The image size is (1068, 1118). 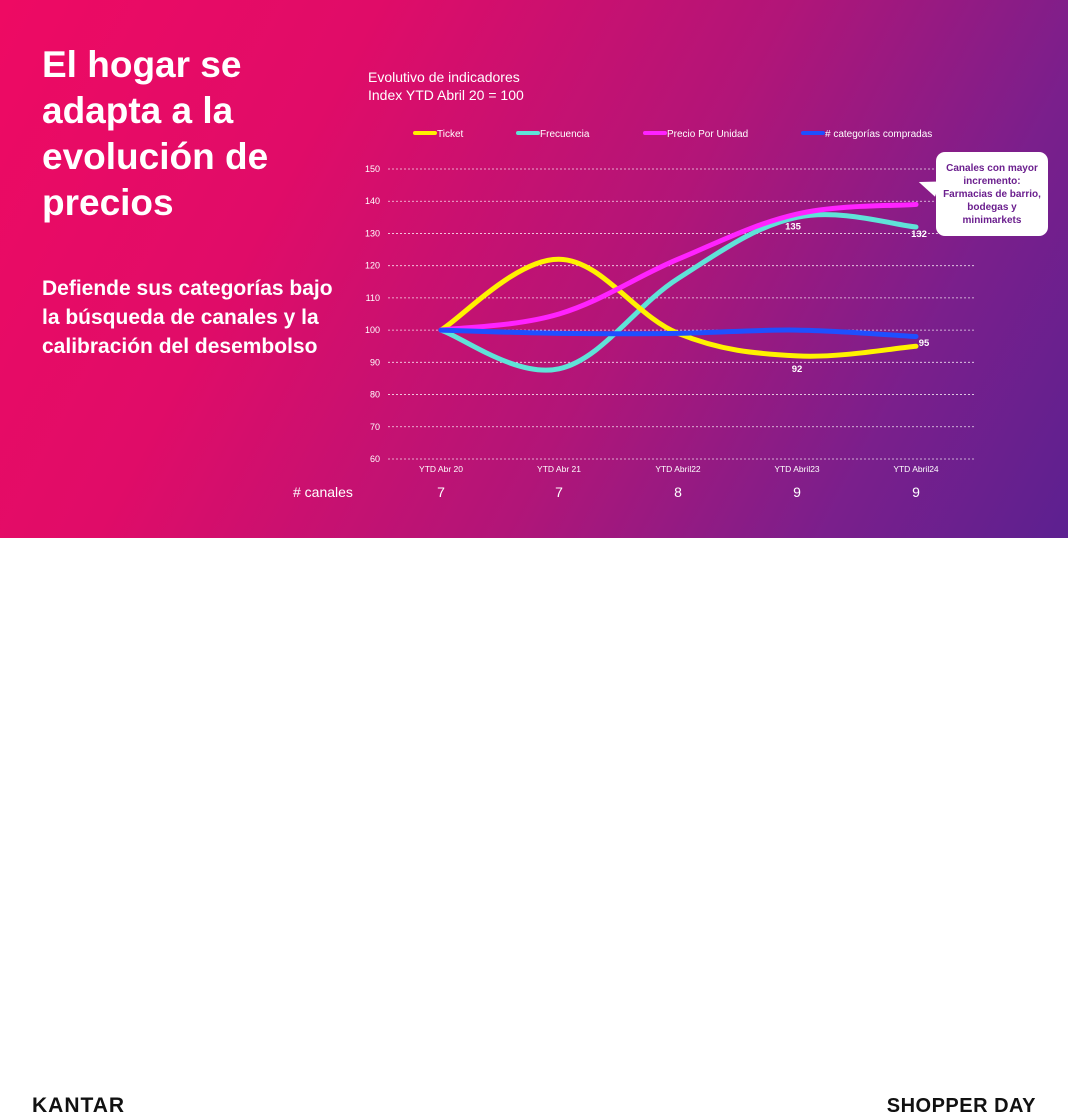 What do you see at coordinates (916, 469) in the screenshot?
I see `x-tick-label: YTD Abril24` at bounding box center [916, 469].